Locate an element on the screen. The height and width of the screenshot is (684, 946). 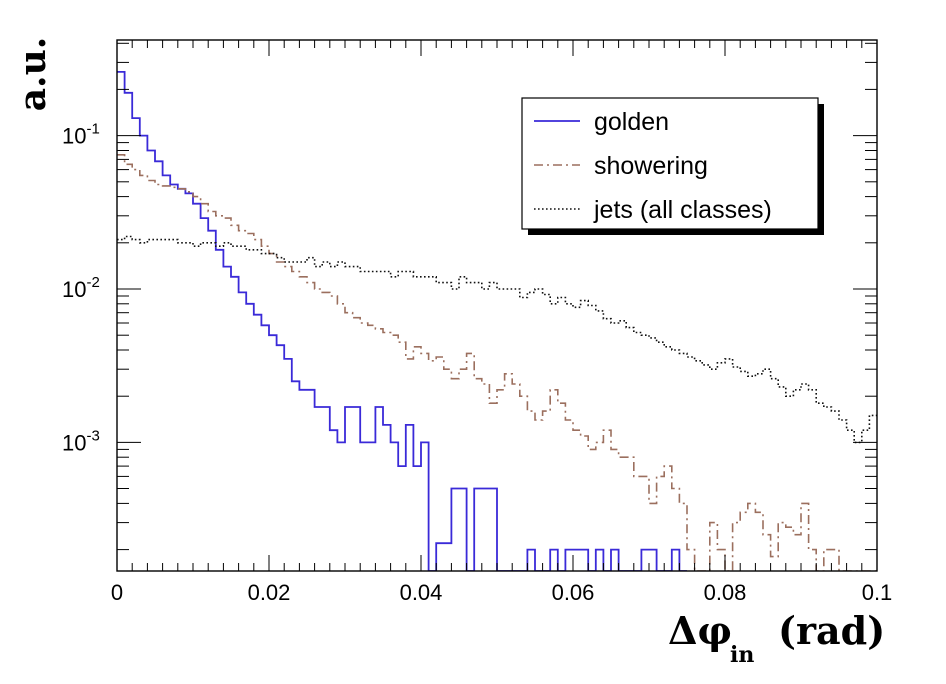
svg-text: (rad) is located at coordinates (831, 630).